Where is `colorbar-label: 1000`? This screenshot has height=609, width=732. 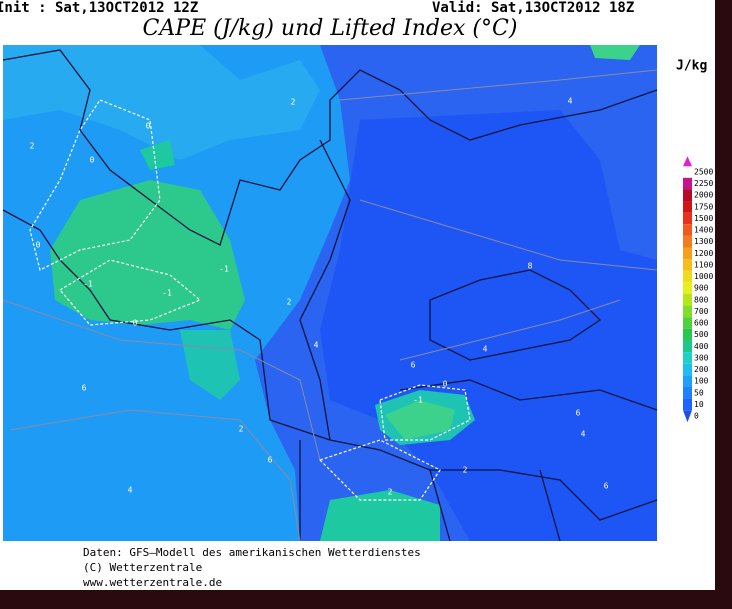
colorbar-label: 1000 is located at coordinates (703, 276).